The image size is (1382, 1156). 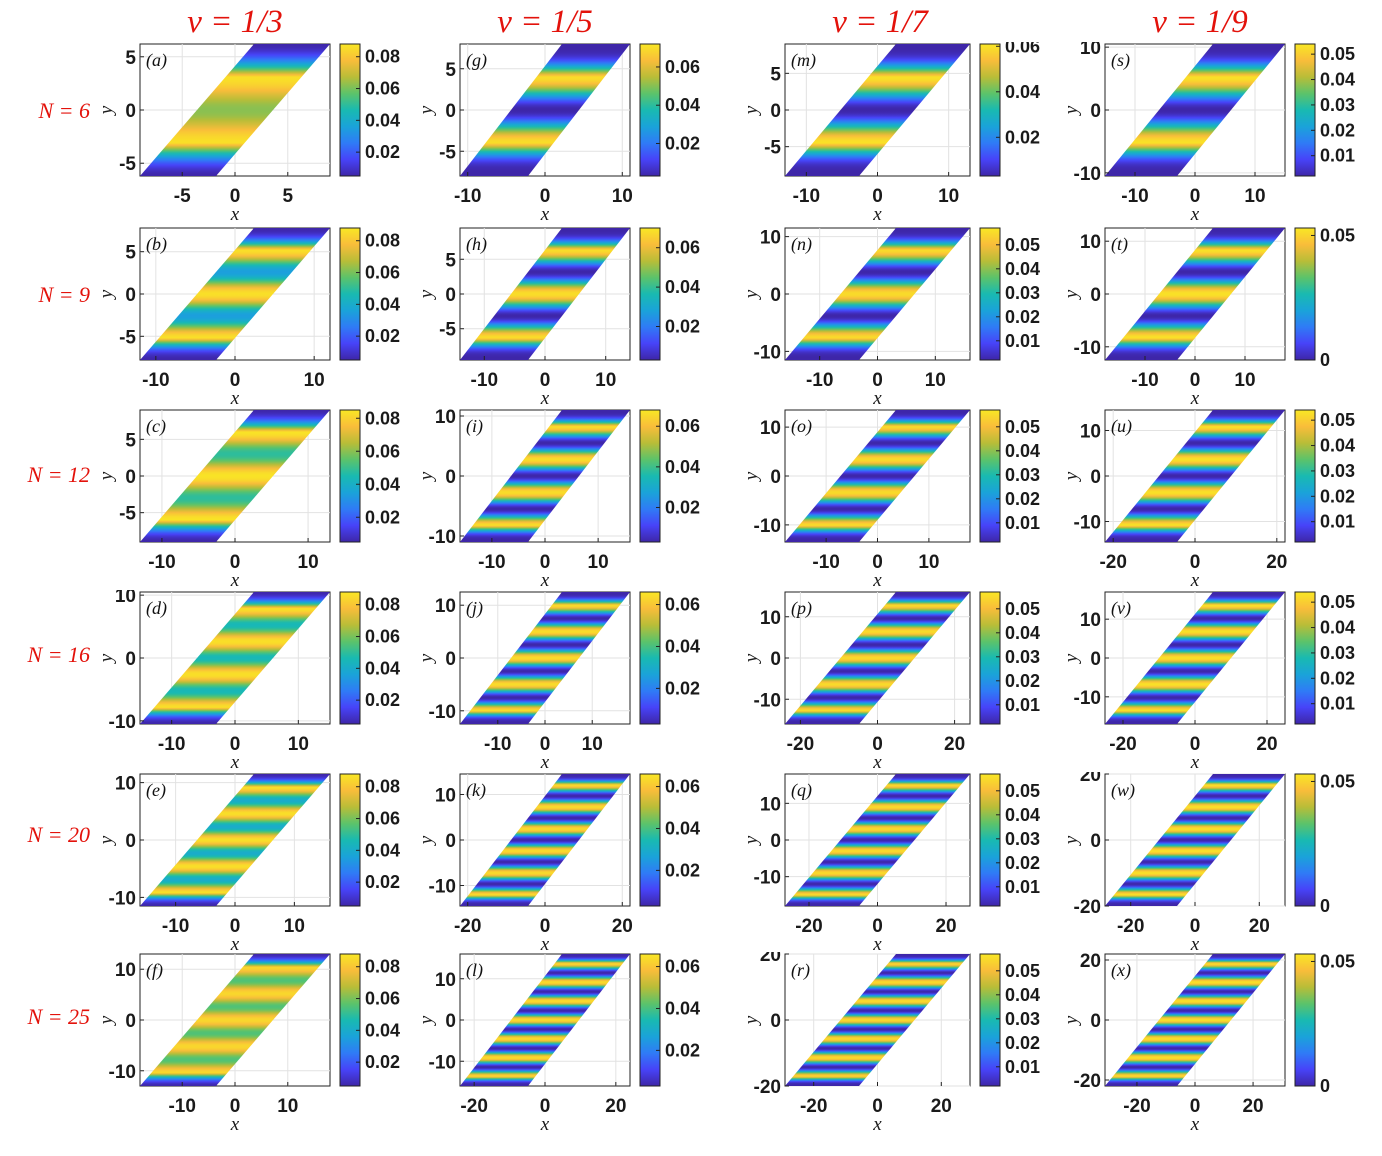 I want to click on heatmap-panel-v: -20 0 20 -10 0 10 x y (v) 0.01 0.02 0.03 0.04 0.05, so click(x=1208, y=682).